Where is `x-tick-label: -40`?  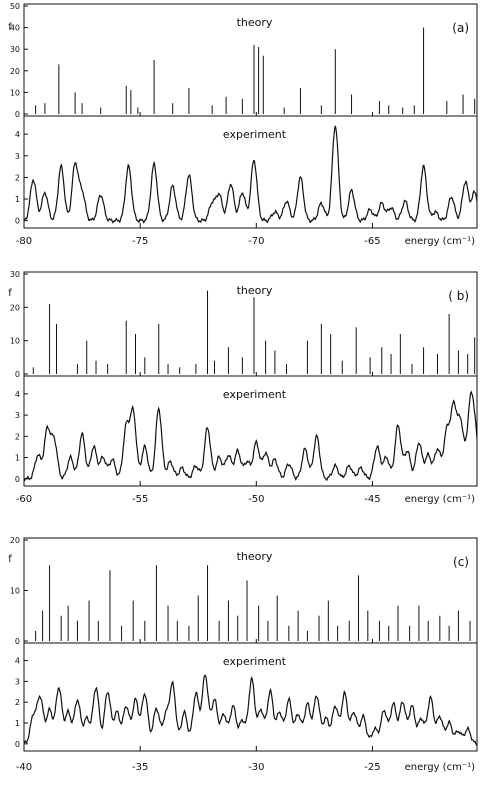 x-tick-label: -40 is located at coordinates (24, 767).